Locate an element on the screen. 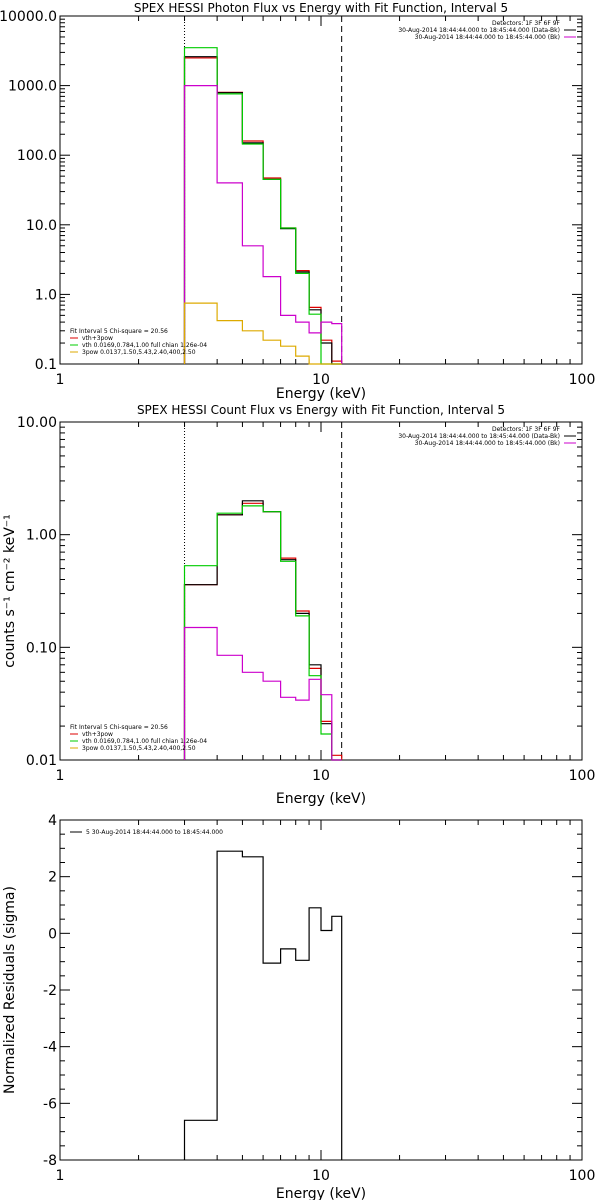 The image size is (600, 1200). y-tick-label: 1.00 is located at coordinates (41, 536).